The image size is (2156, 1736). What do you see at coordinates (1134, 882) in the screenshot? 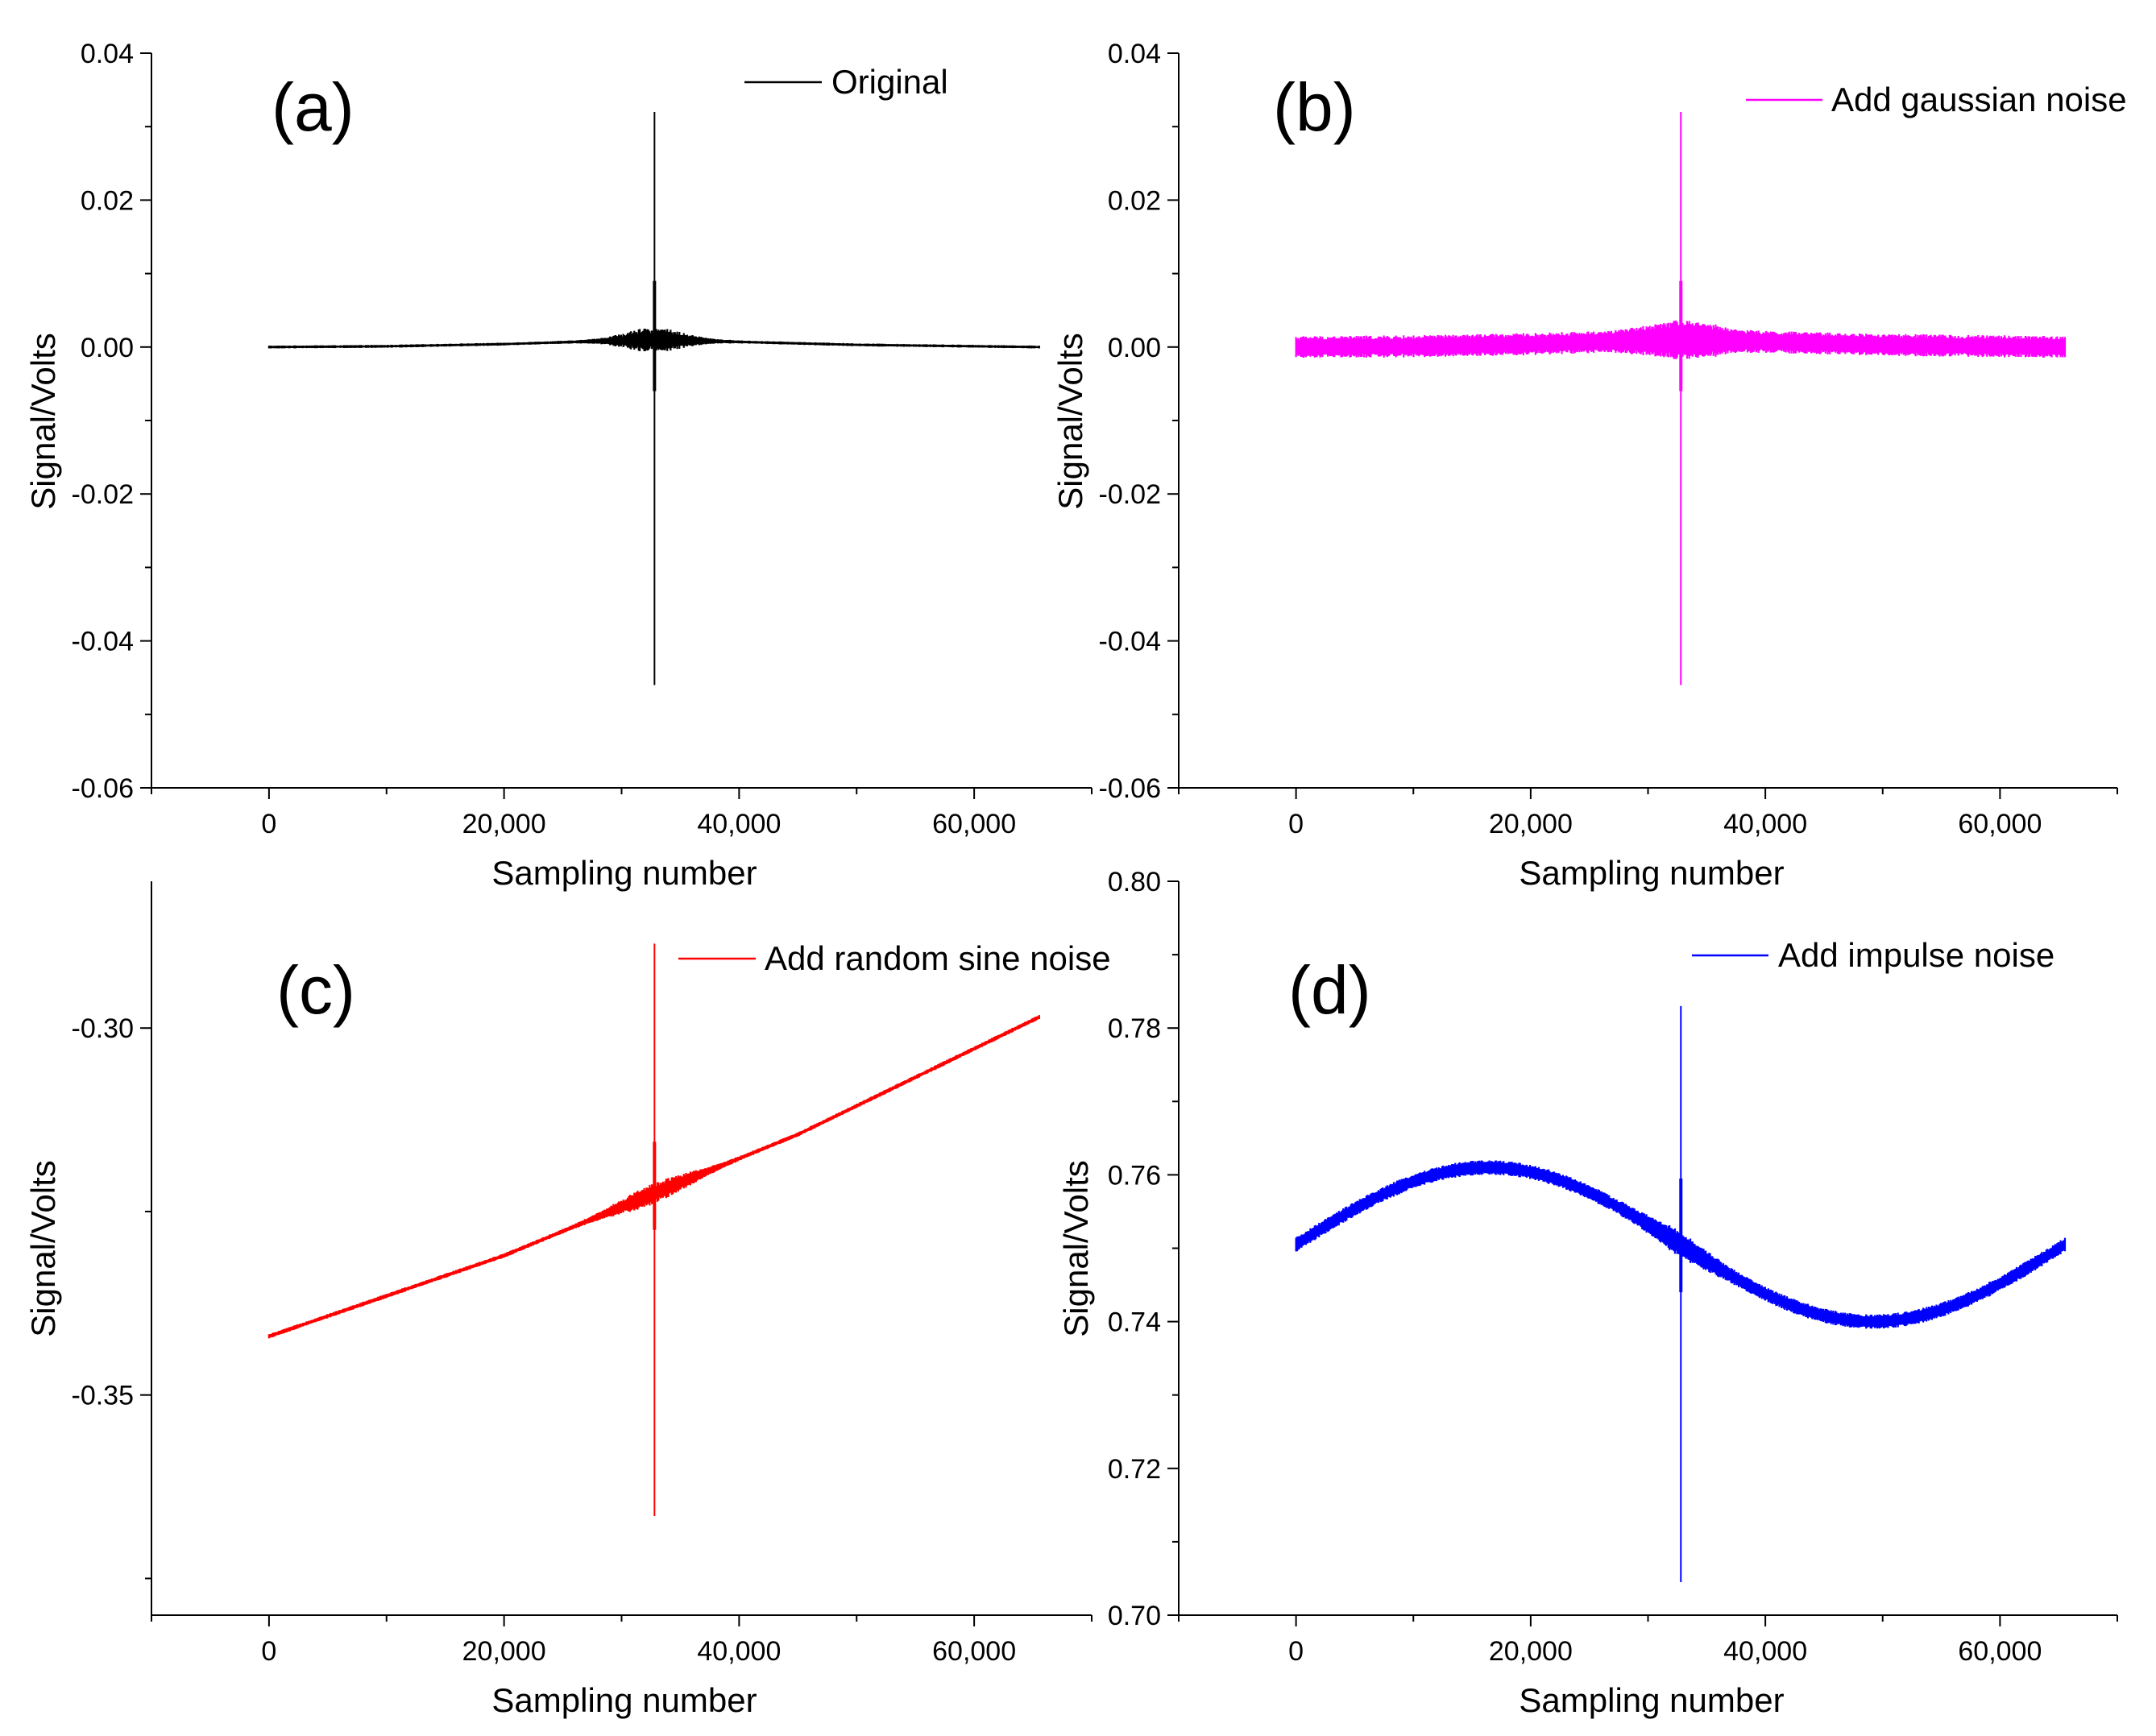
I see `y-tick-label: 0.80` at bounding box center [1134, 882].